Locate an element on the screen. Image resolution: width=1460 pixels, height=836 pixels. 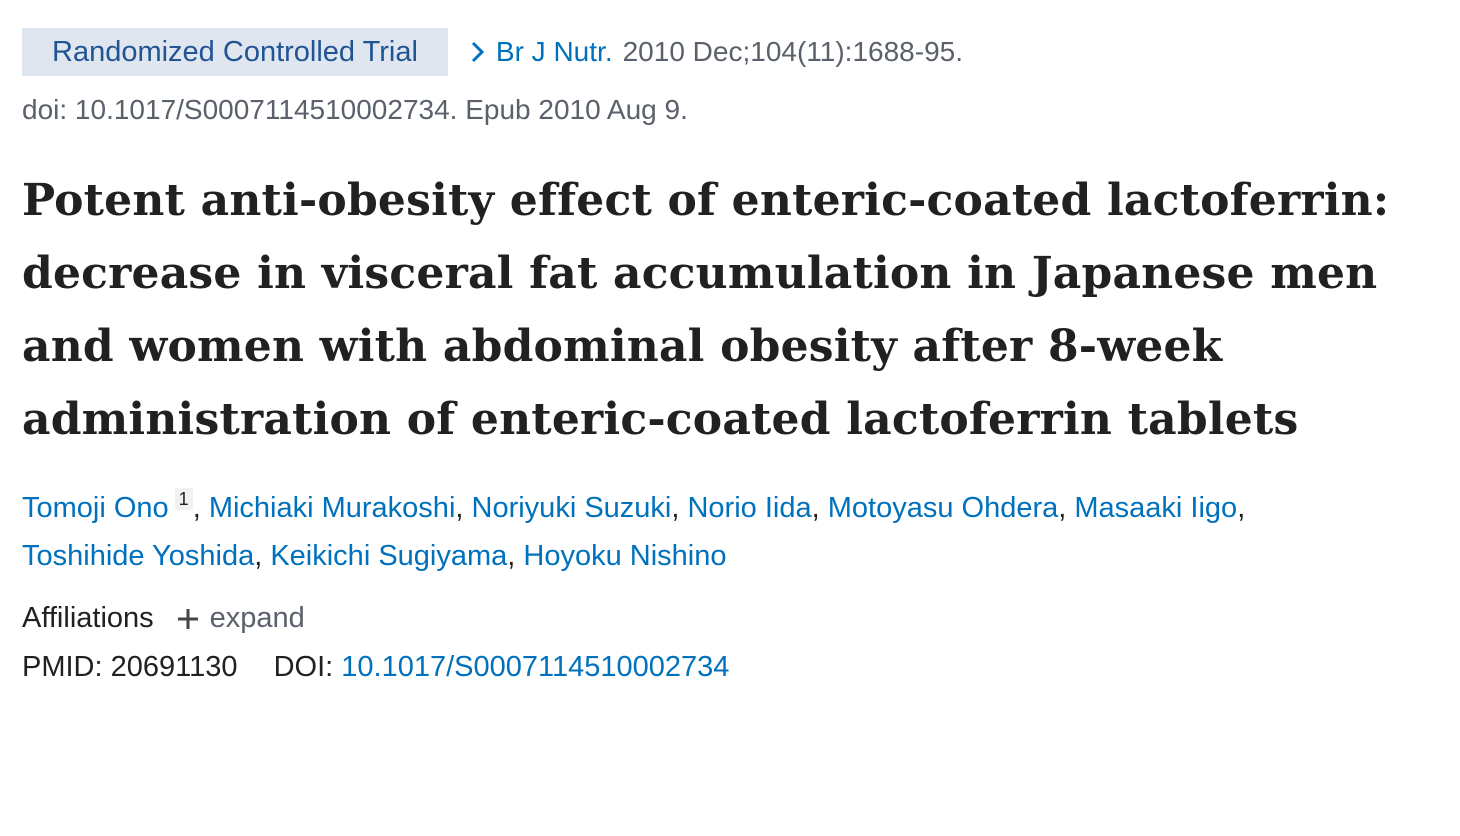
doi-link: 10.1017/S0007114510002734 is located at coordinates (535, 667).